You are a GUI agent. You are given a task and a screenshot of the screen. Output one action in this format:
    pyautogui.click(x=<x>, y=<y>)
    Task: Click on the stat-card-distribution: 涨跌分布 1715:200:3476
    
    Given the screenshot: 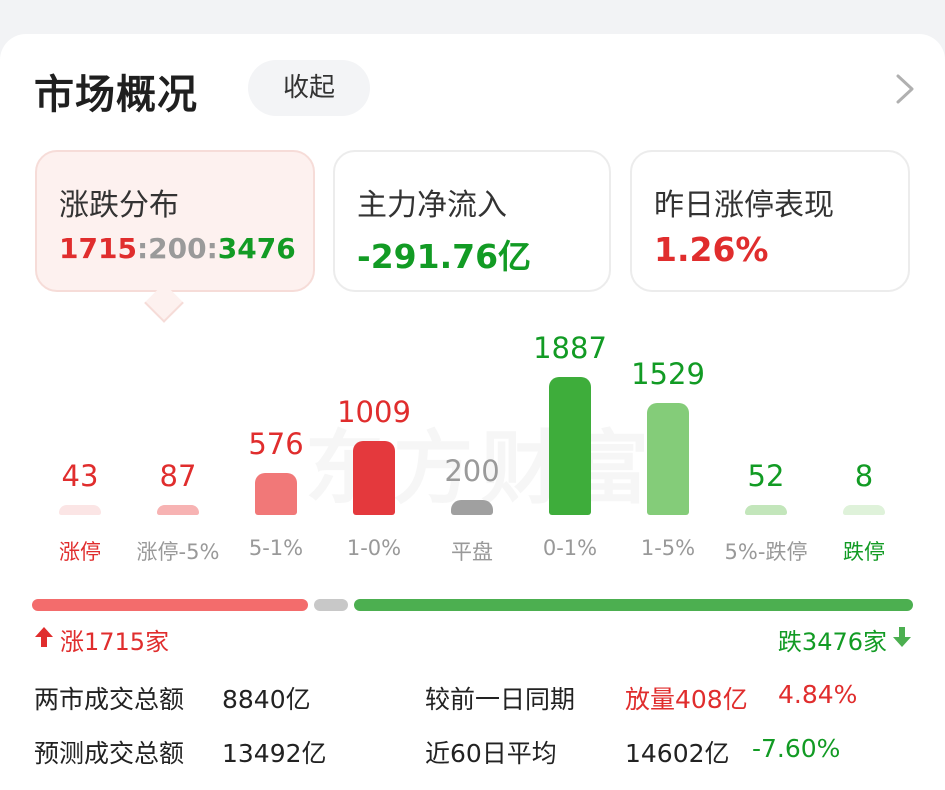 What is the action you would take?
    pyautogui.click(x=175, y=221)
    